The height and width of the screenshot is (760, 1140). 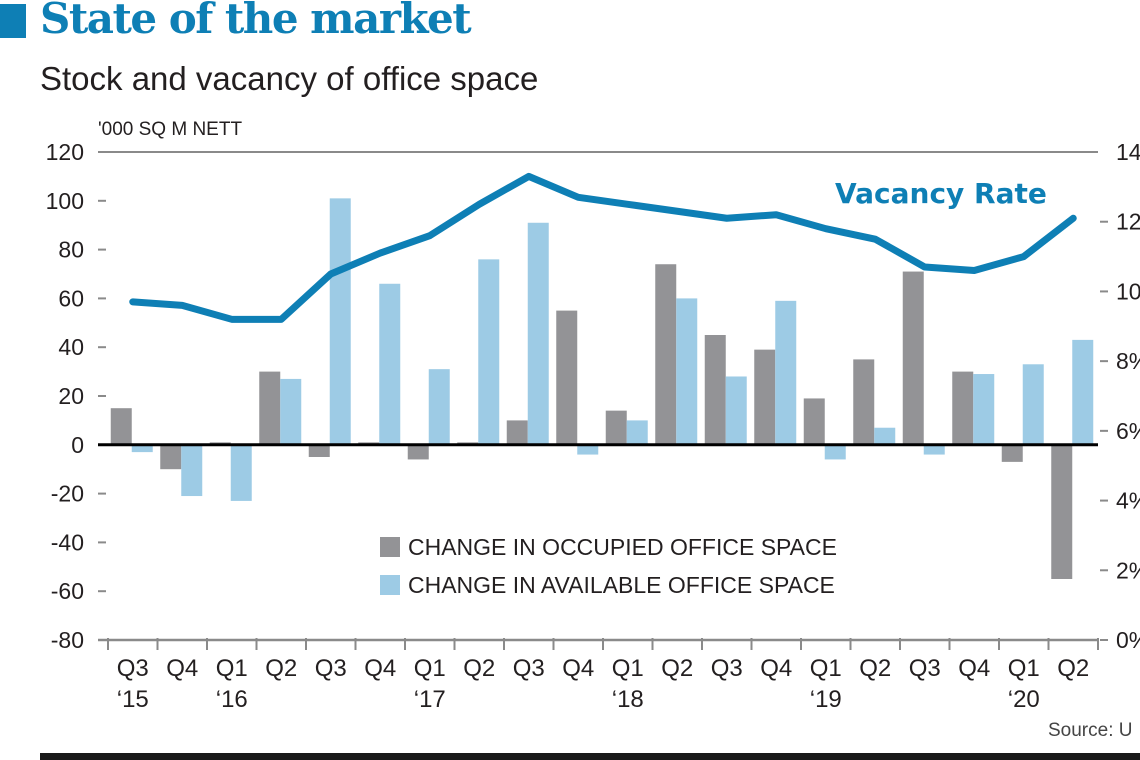 I want to click on x-year-label: ‘18, so click(x=628, y=699).